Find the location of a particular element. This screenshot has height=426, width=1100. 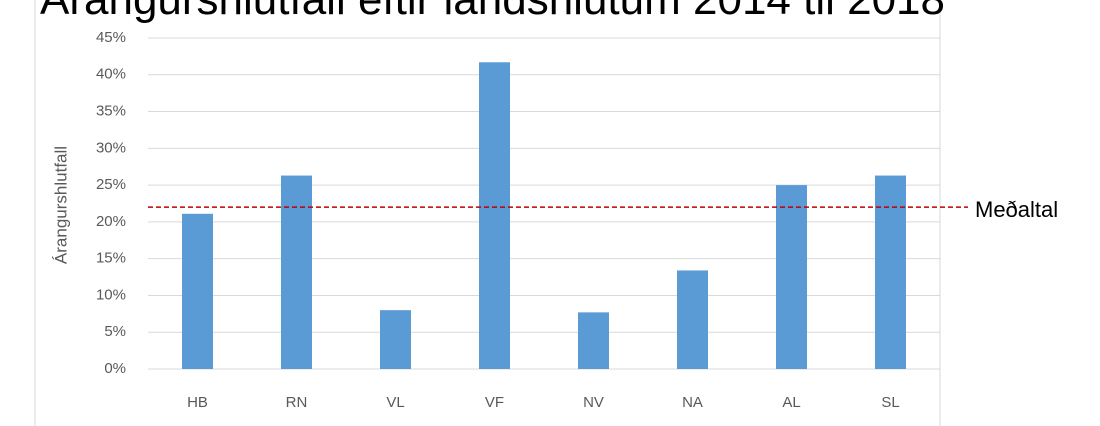

y-tick-label: 20% is located at coordinates (111, 221).